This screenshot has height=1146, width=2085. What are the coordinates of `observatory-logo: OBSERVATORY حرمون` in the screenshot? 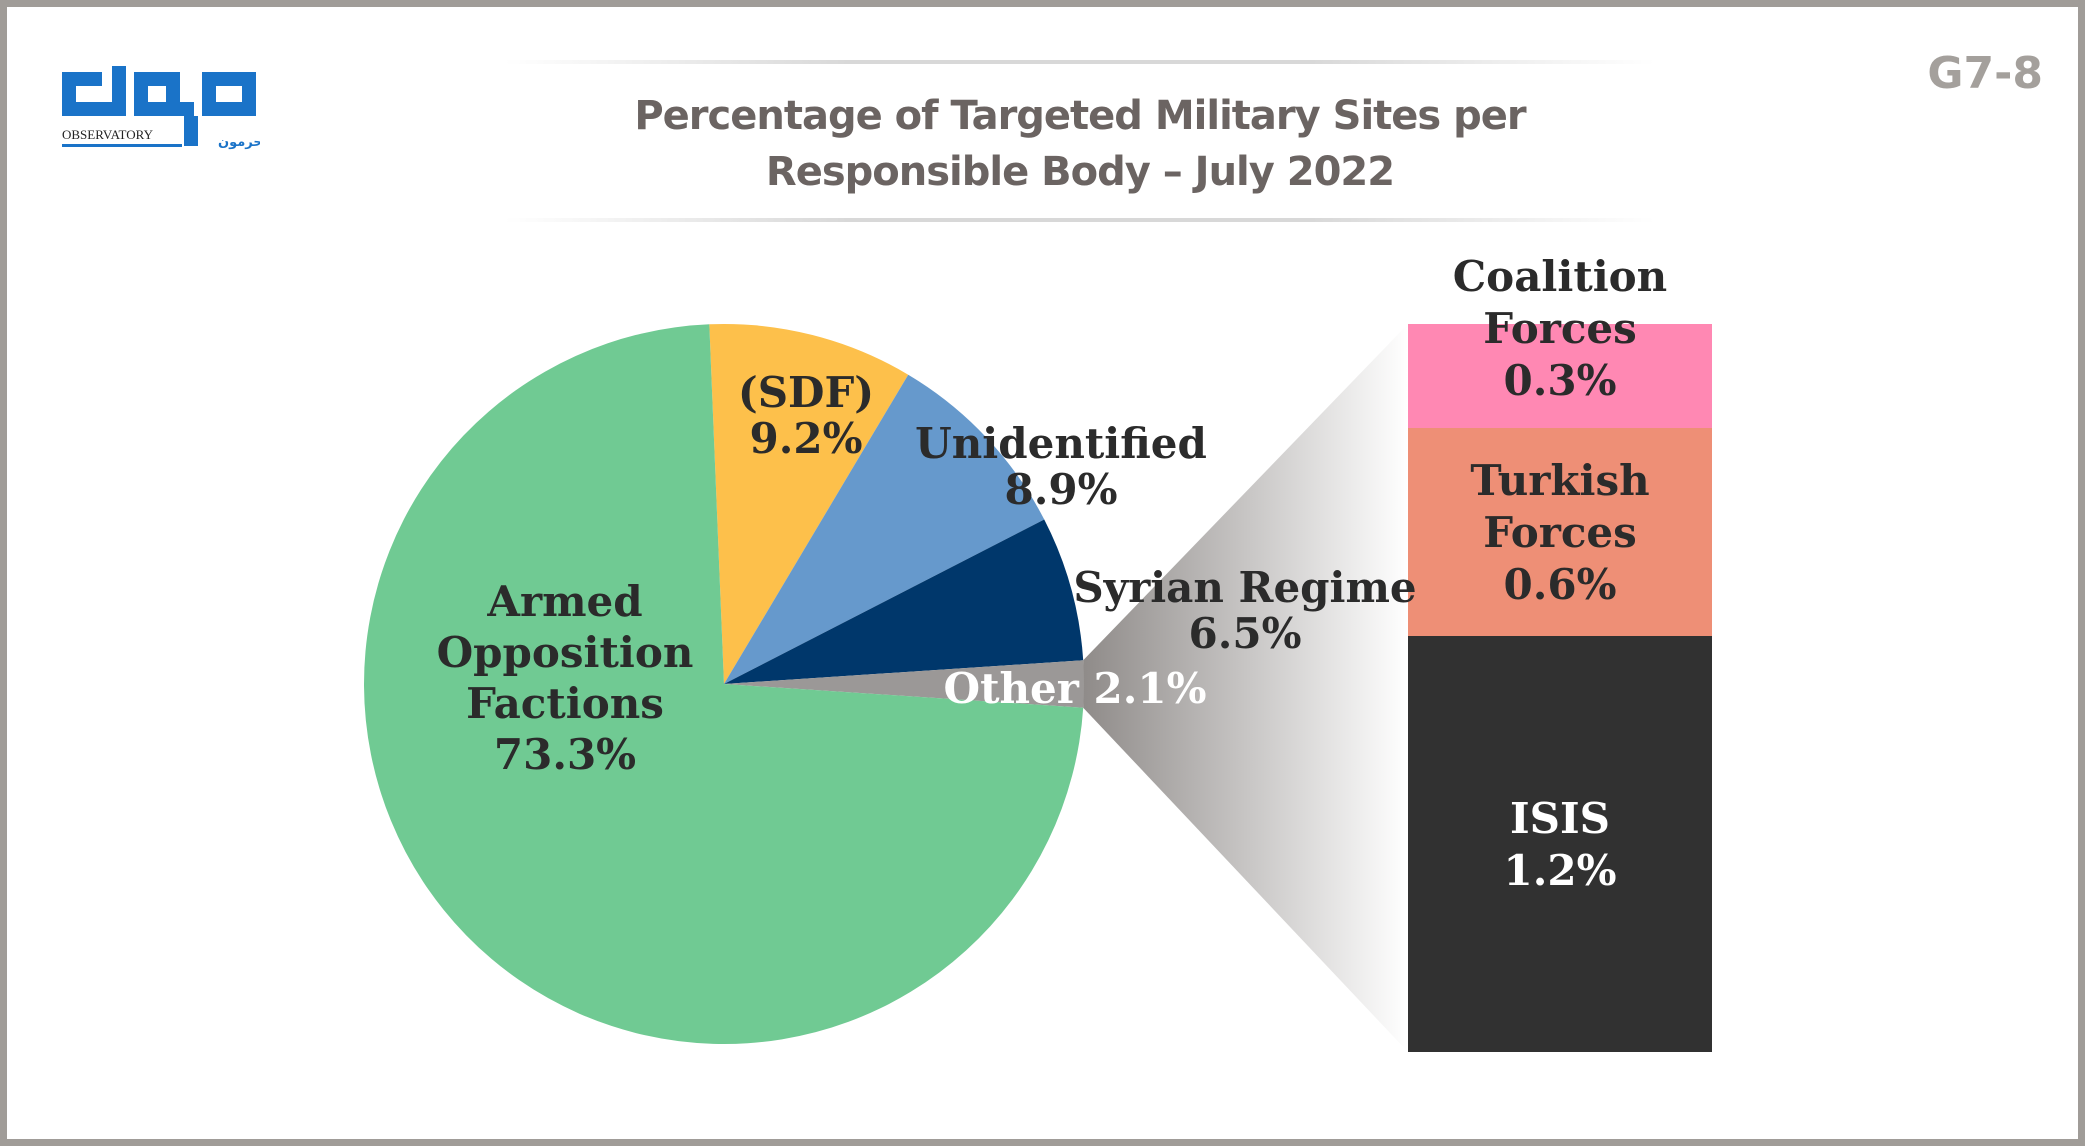 It's located at (161, 108).